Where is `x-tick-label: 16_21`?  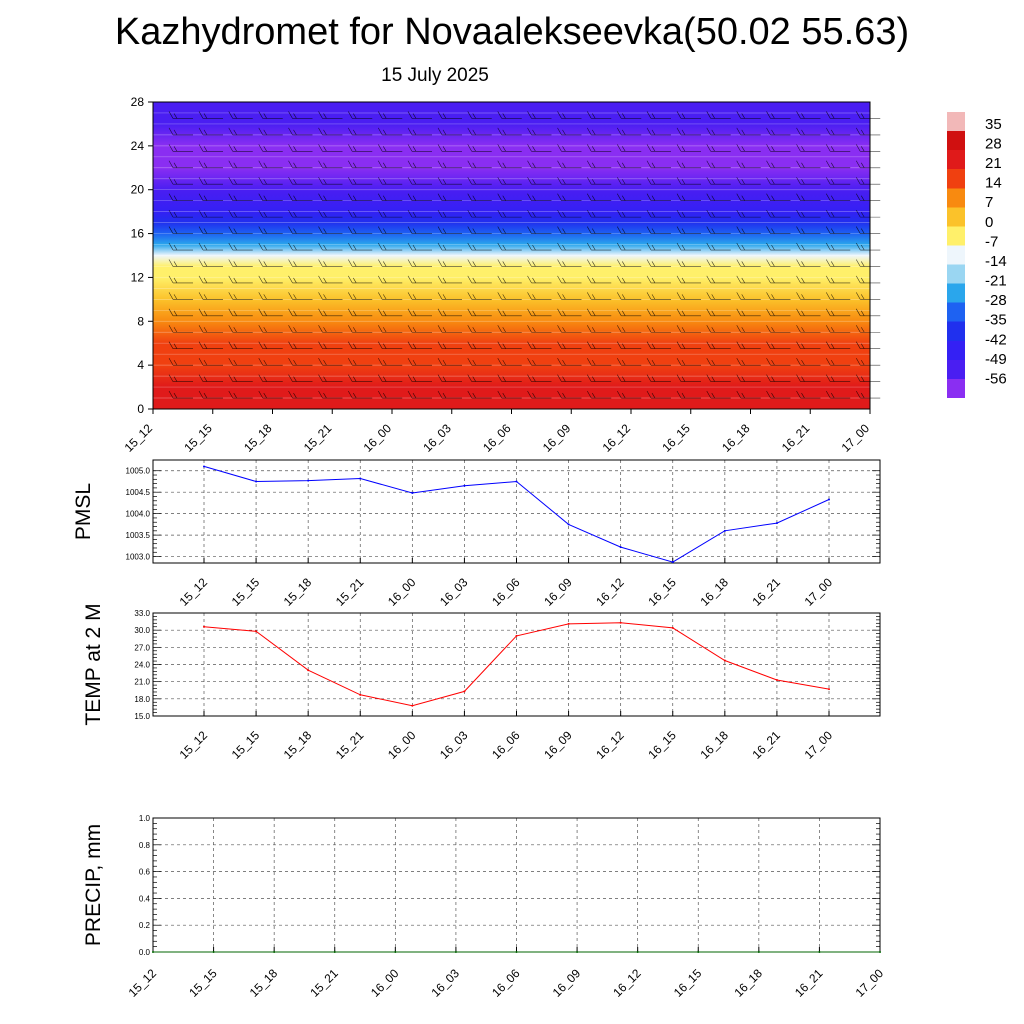 x-tick-label: 16_21 is located at coordinates (767, 592).